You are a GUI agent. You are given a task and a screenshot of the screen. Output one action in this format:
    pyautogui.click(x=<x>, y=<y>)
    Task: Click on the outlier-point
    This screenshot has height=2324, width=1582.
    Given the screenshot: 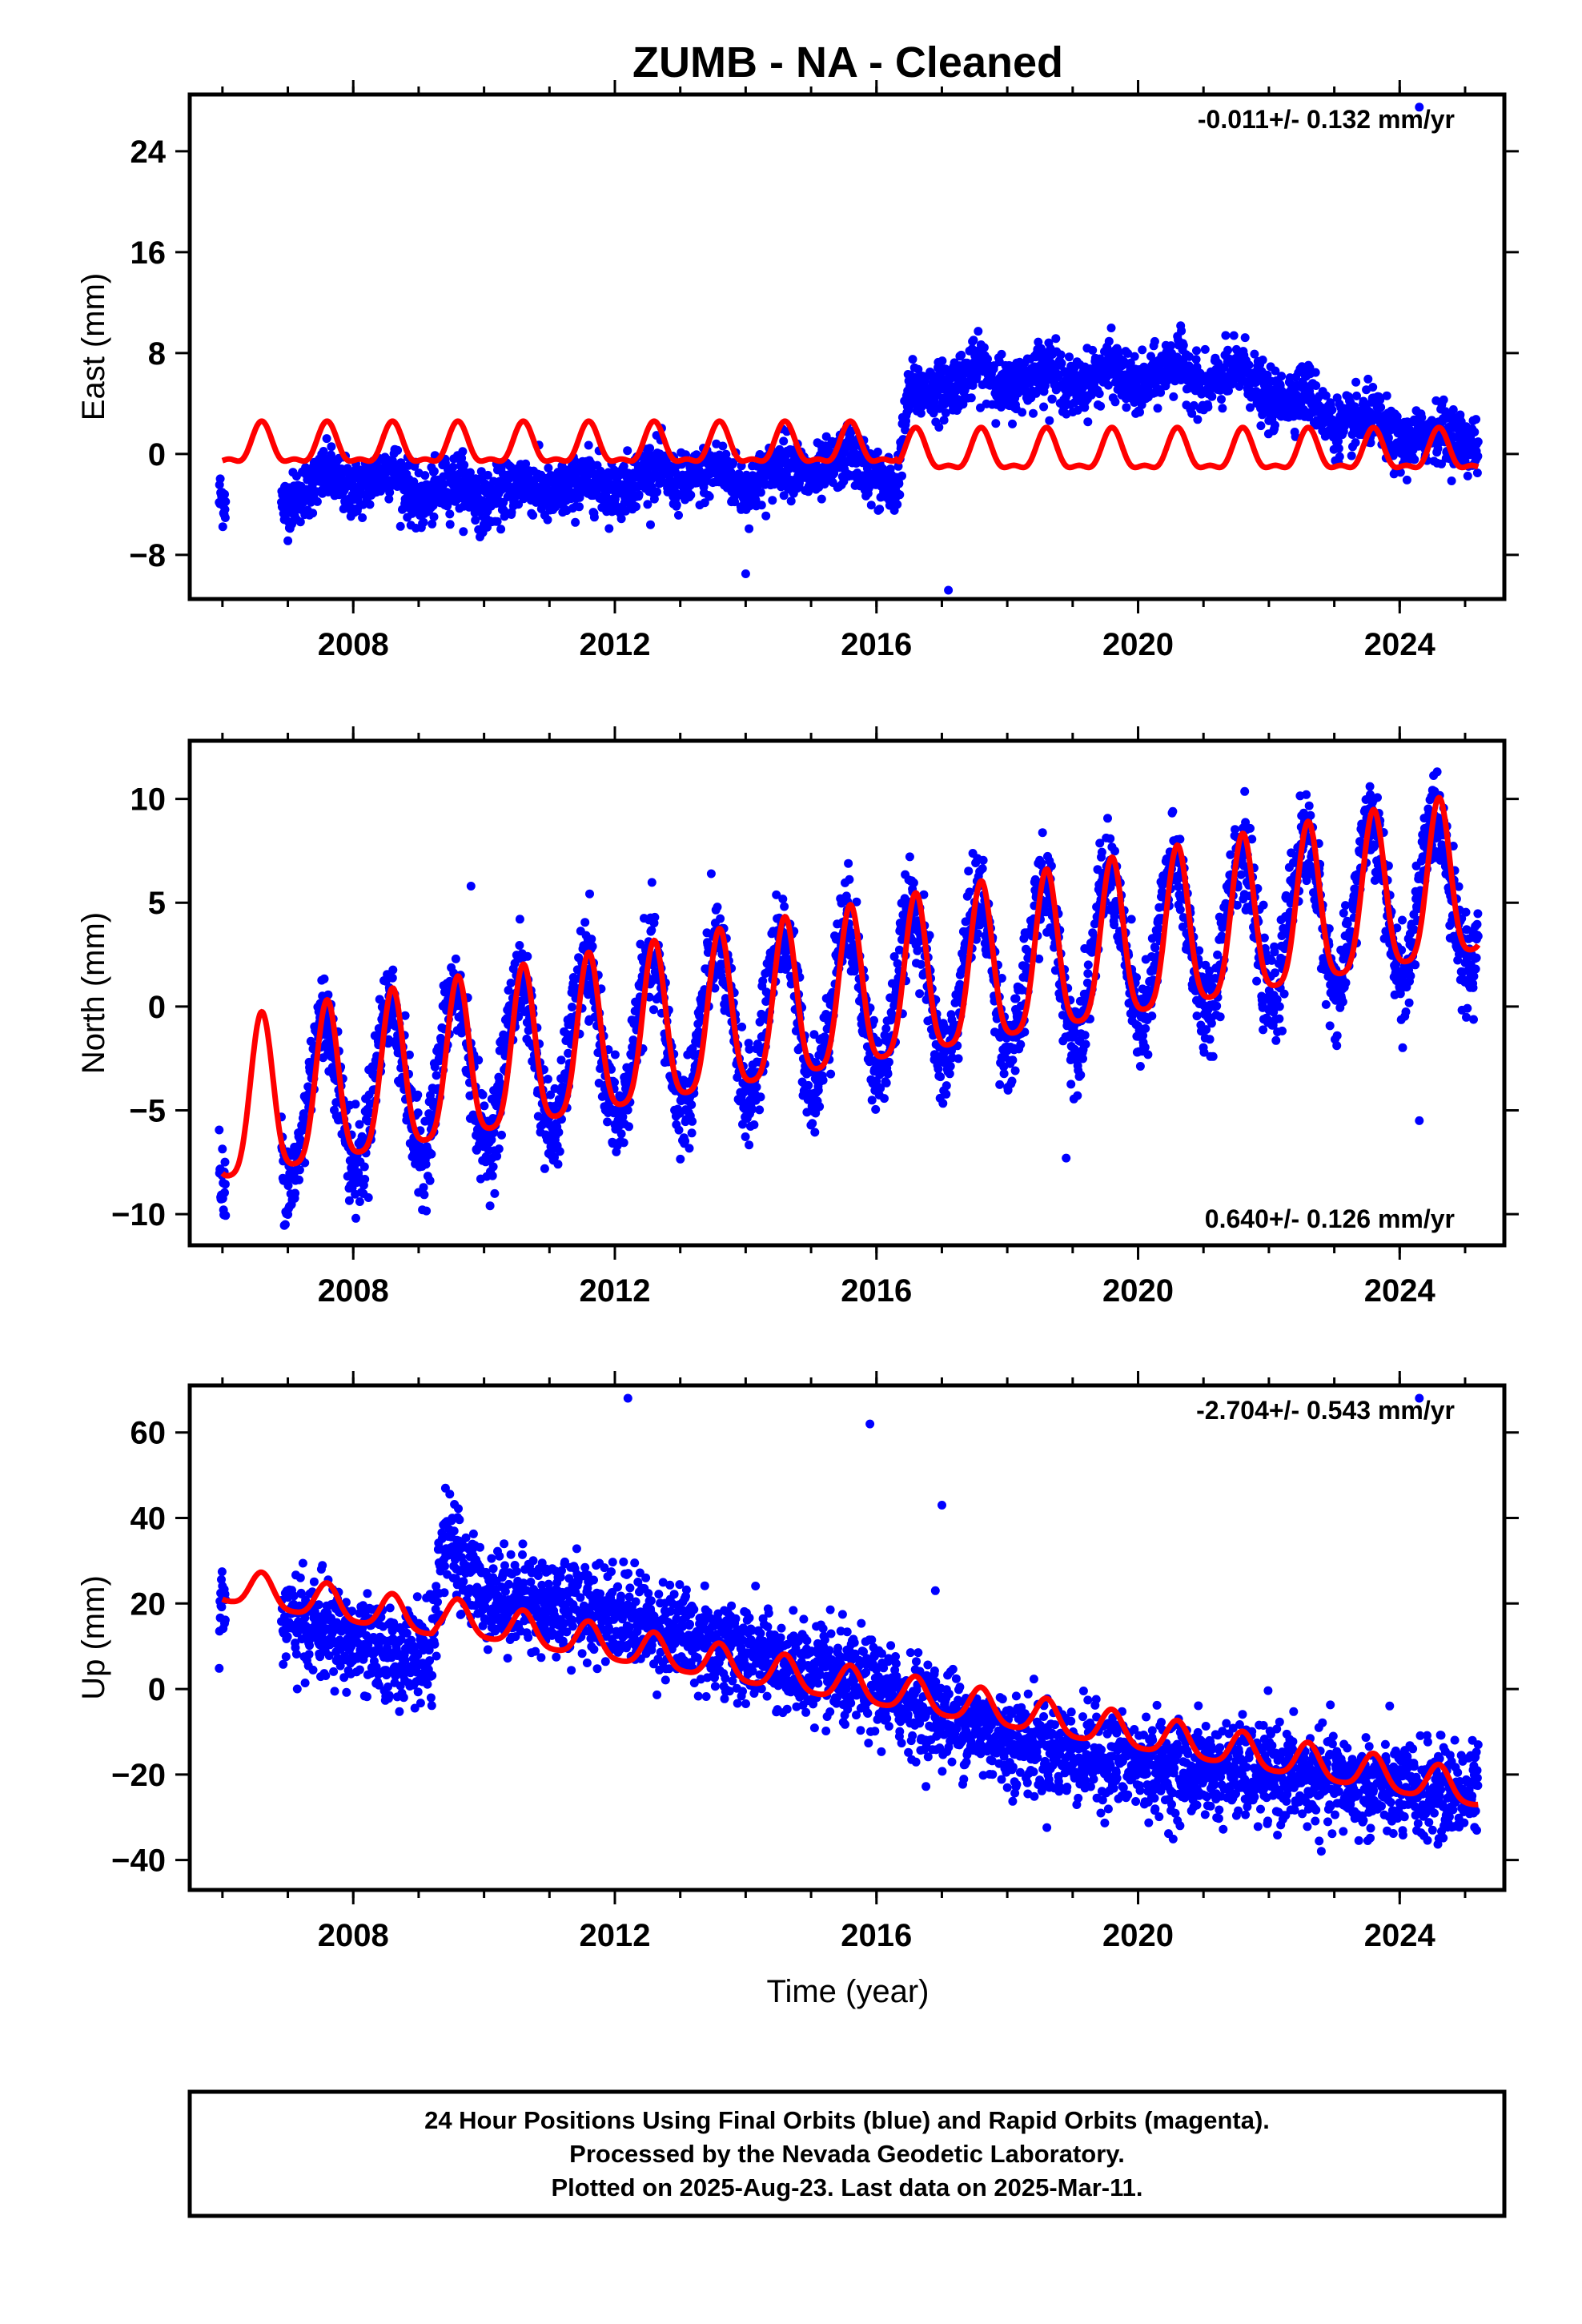 What is the action you would take?
    pyautogui.click(x=745, y=573)
    